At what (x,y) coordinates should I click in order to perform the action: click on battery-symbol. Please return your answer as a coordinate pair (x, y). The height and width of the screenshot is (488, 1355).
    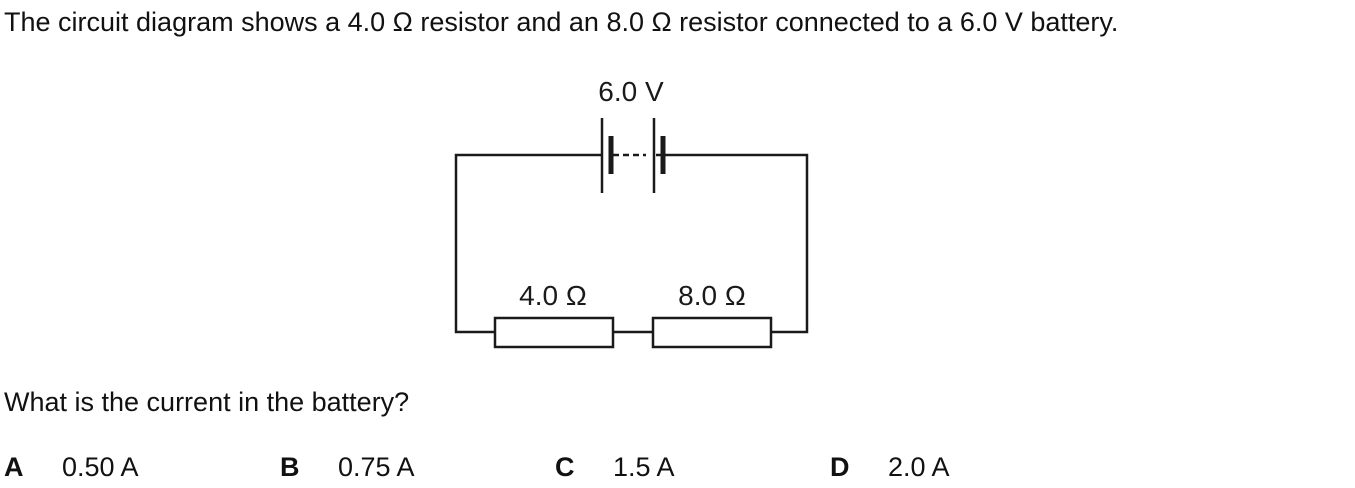
    Looking at the image, I should click on (633, 155).